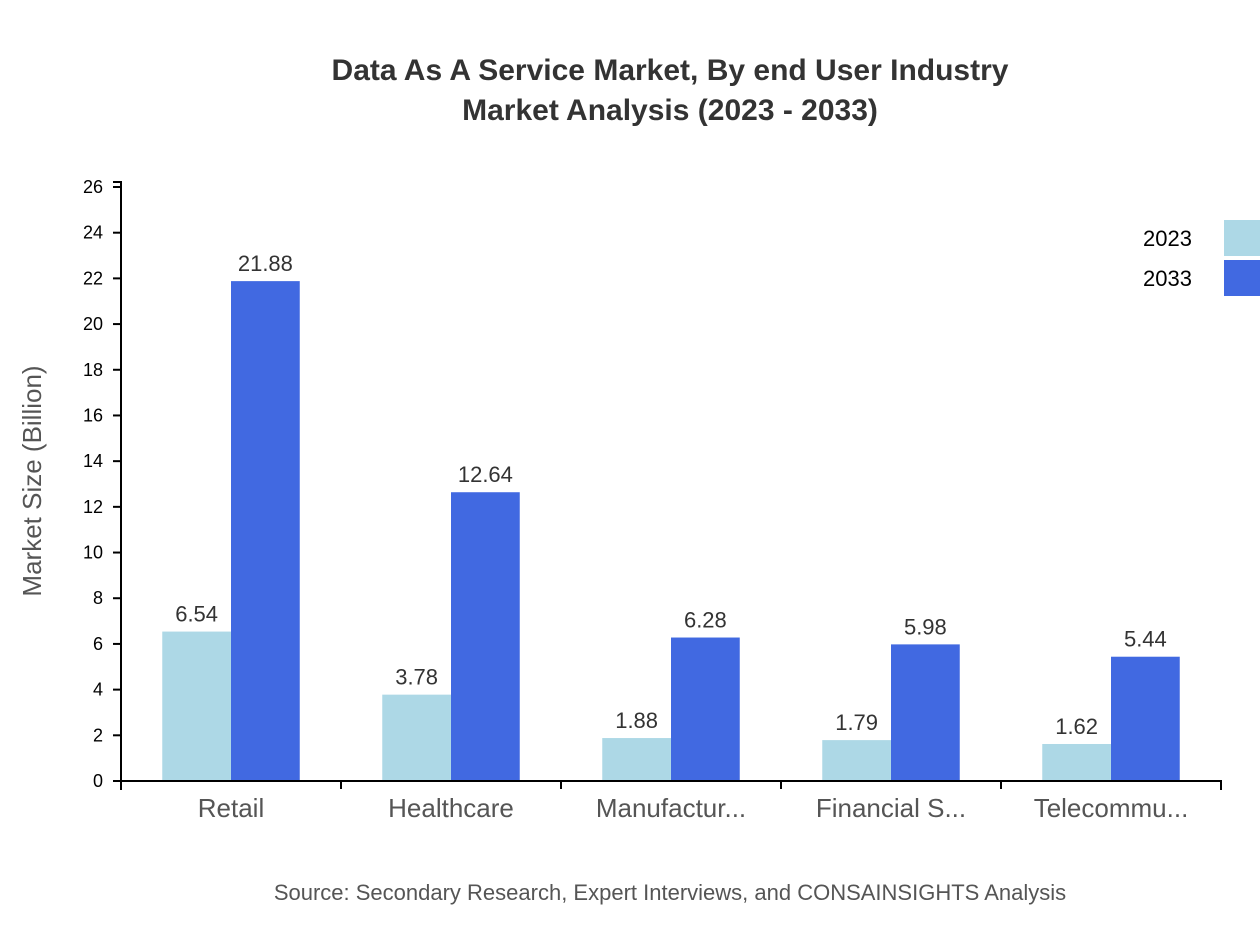 This screenshot has width=1260, height=925. What do you see at coordinates (93, 415) in the screenshot?
I see `y-tick-label: 16` at bounding box center [93, 415].